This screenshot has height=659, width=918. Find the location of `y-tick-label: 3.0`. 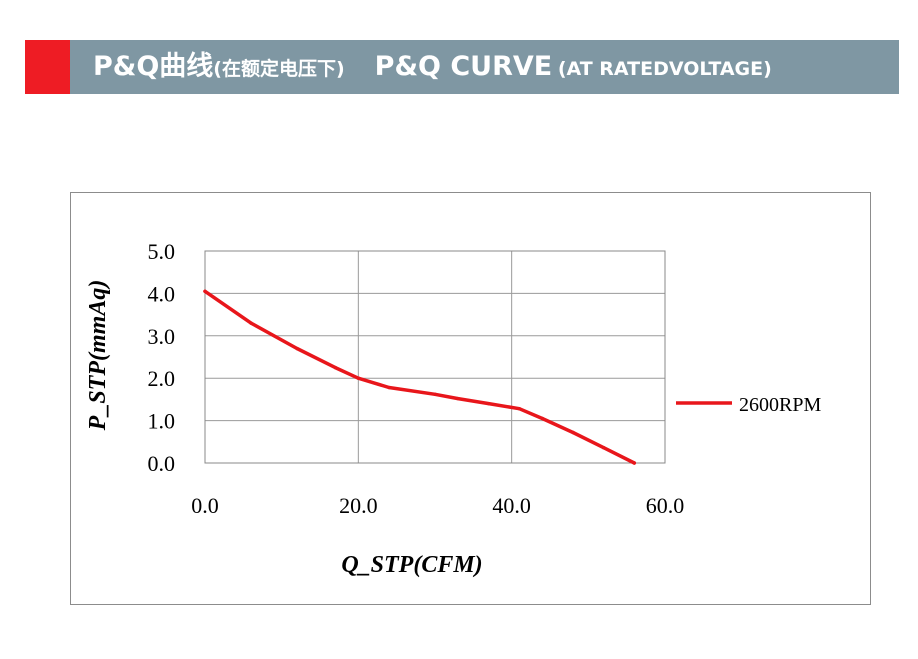

y-tick-label: 3.0 is located at coordinates (162, 336).